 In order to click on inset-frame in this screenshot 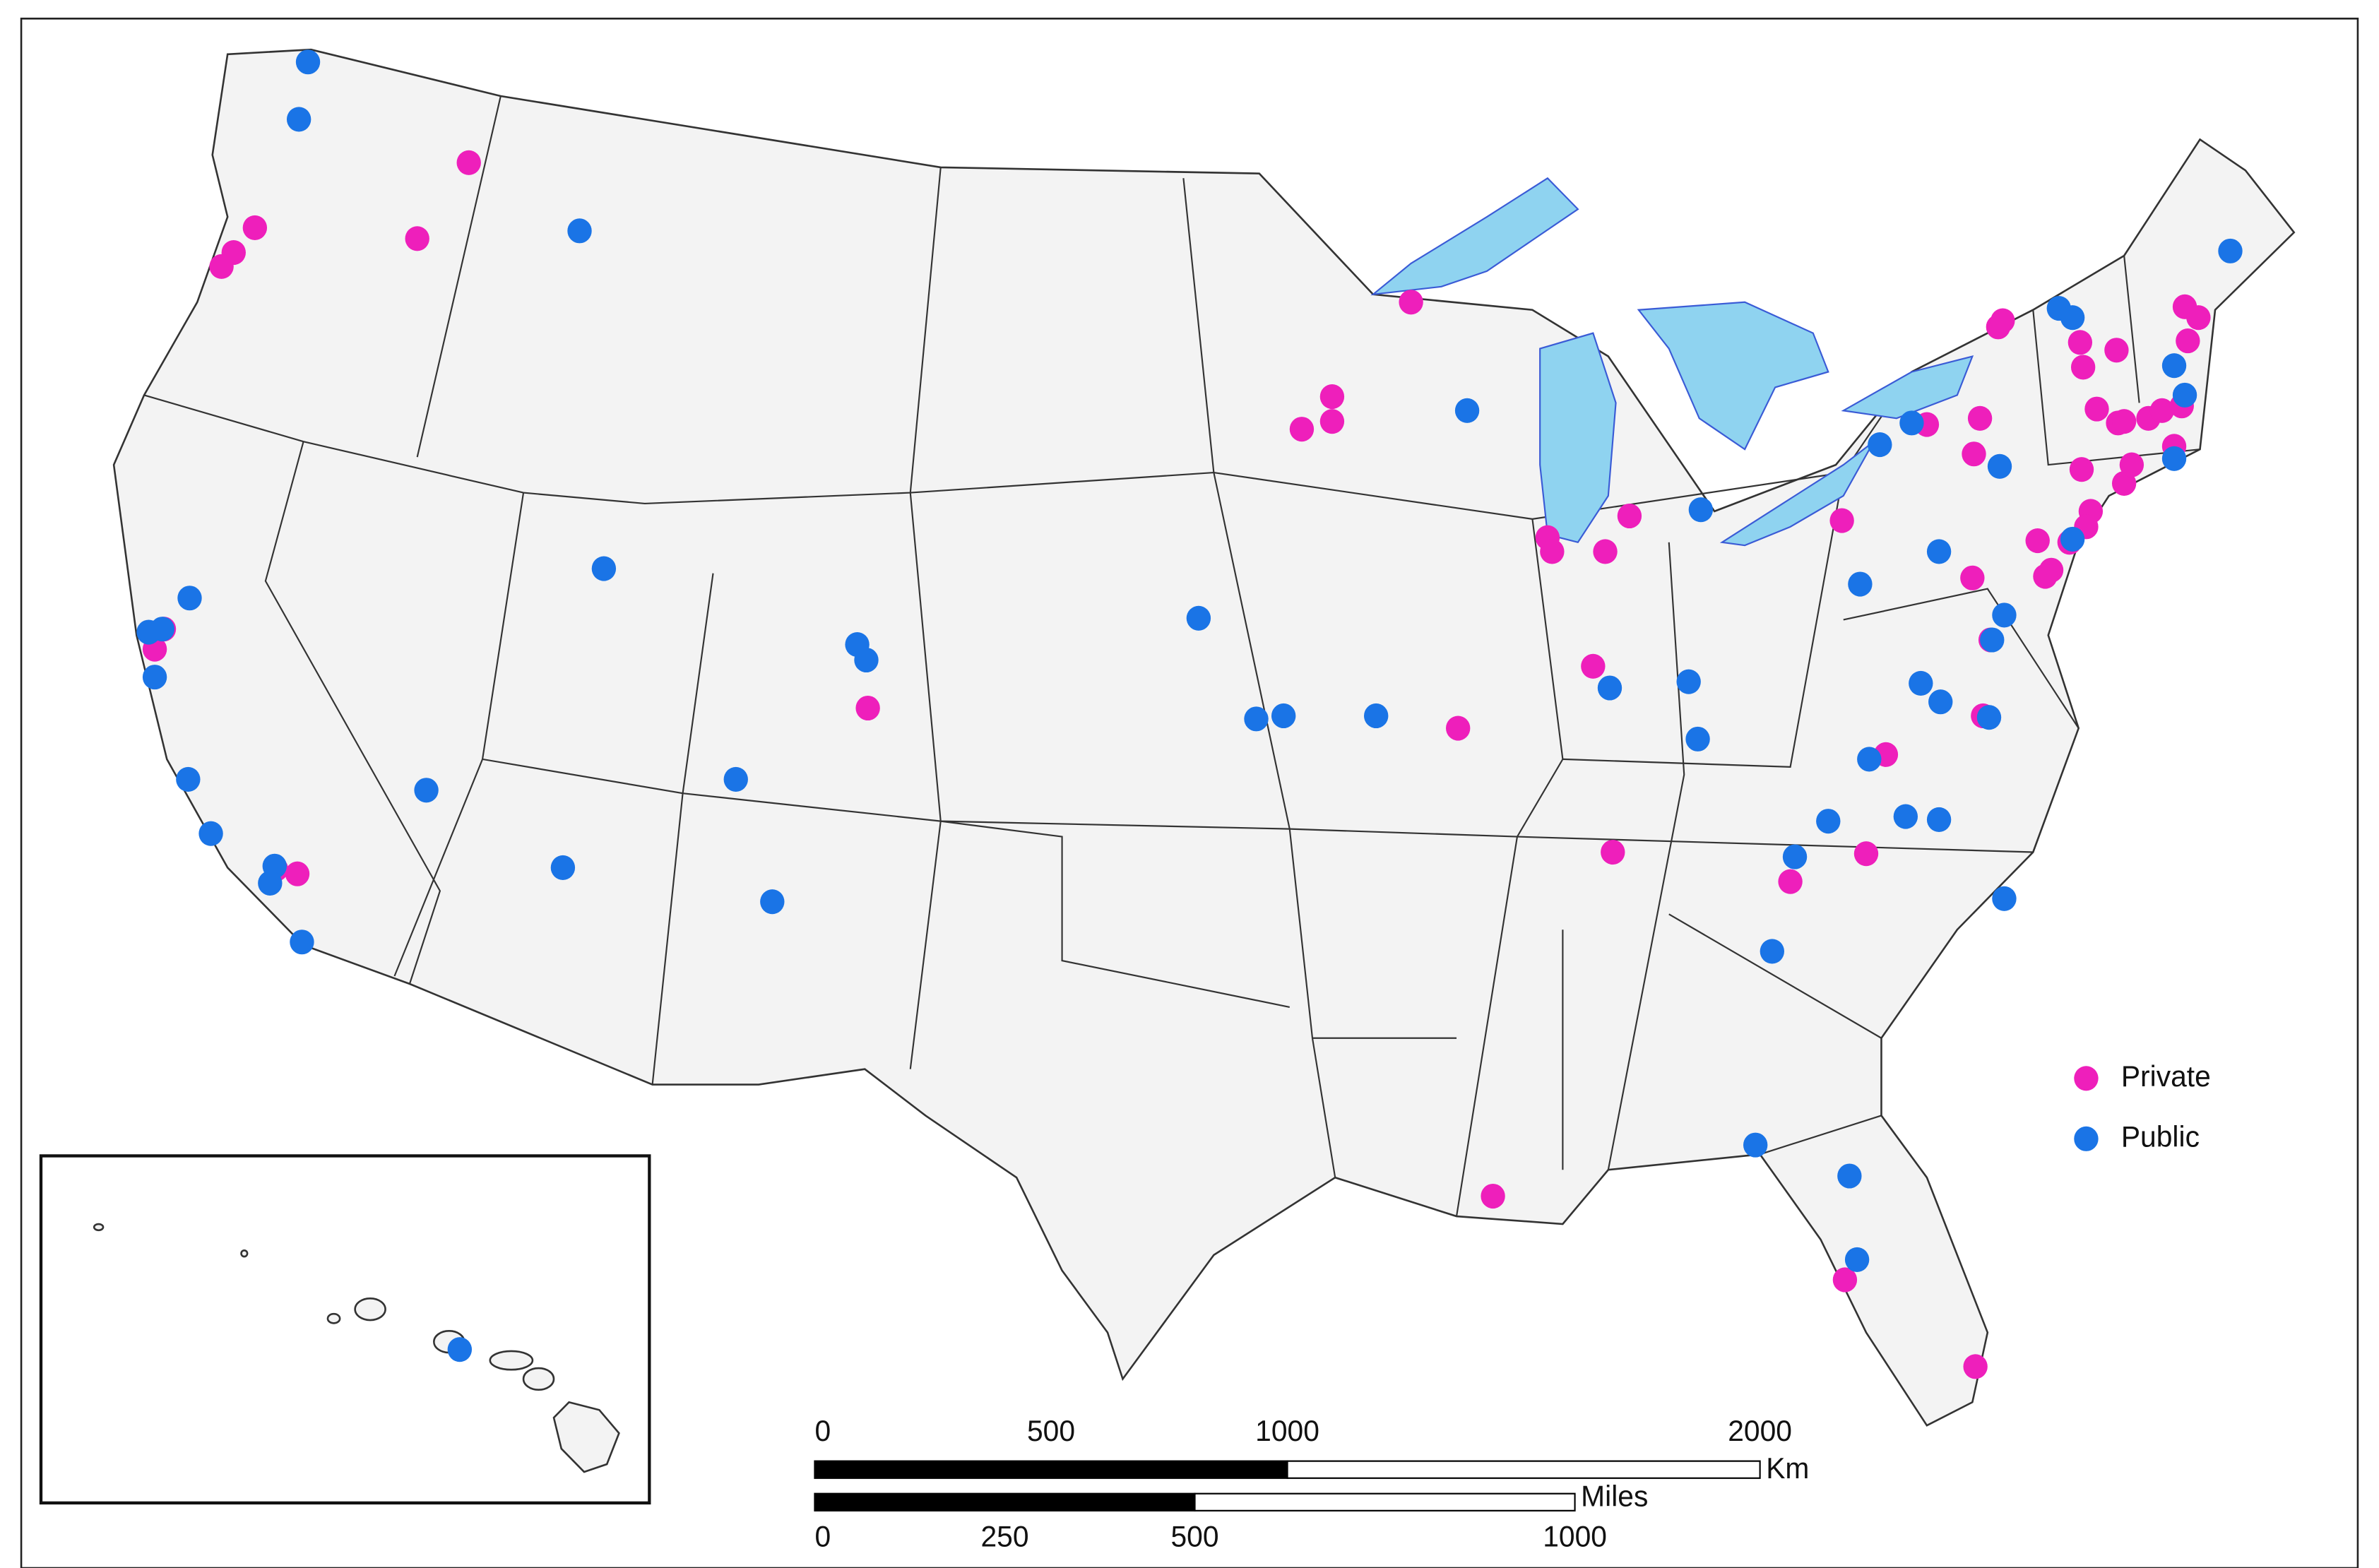, I will do `click(345, 1330)`.